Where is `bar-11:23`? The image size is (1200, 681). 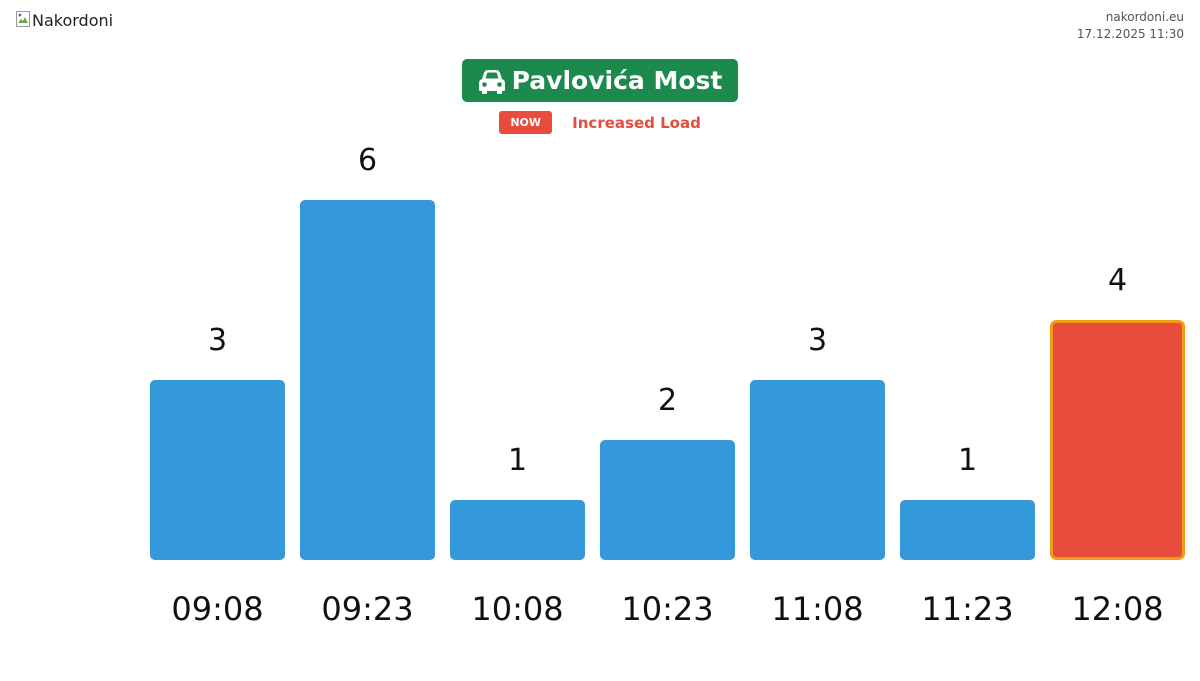
bar-11:23 is located at coordinates (967, 530).